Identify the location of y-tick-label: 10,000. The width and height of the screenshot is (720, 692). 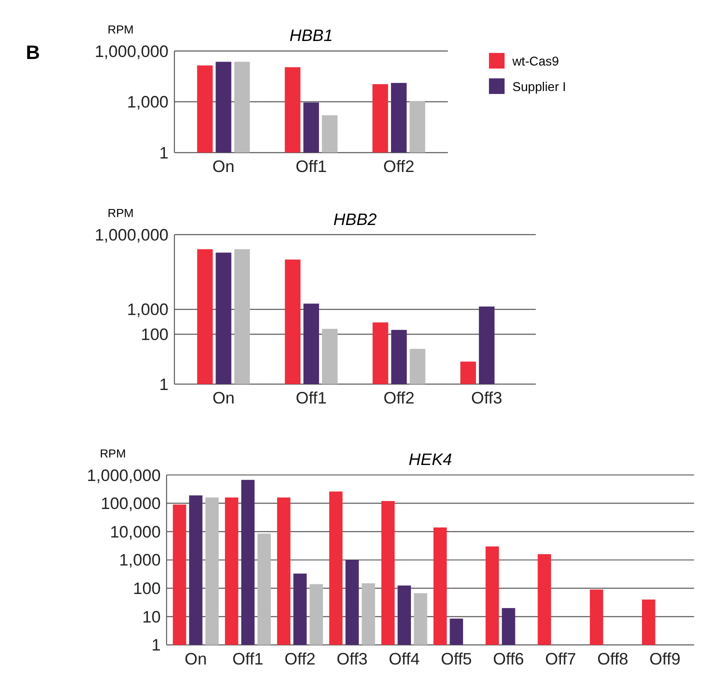
(135, 532).